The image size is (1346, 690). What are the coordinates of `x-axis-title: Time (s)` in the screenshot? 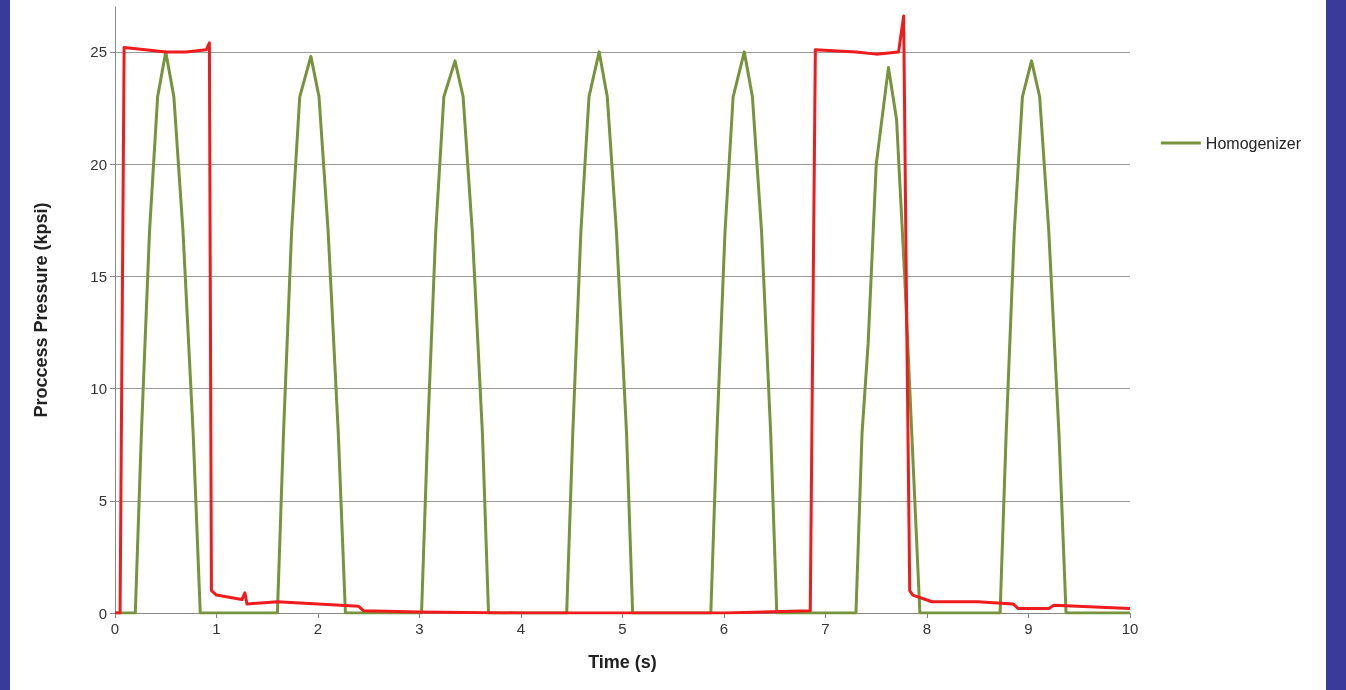 It's located at (622, 662).